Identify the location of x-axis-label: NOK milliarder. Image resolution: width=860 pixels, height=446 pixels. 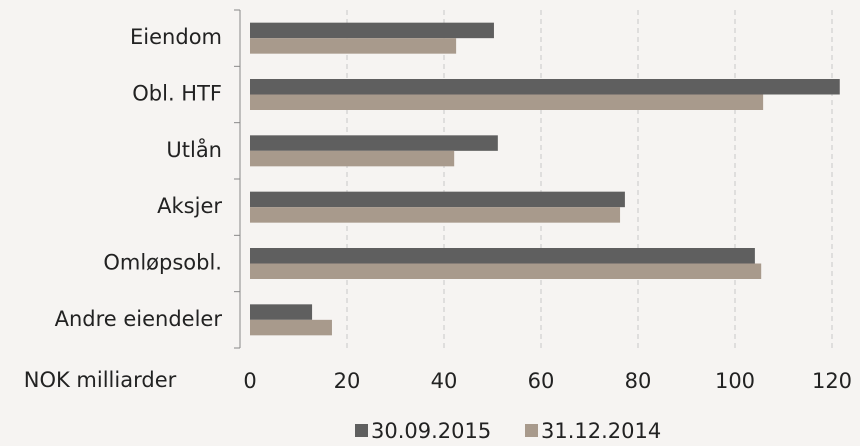
(100, 380).